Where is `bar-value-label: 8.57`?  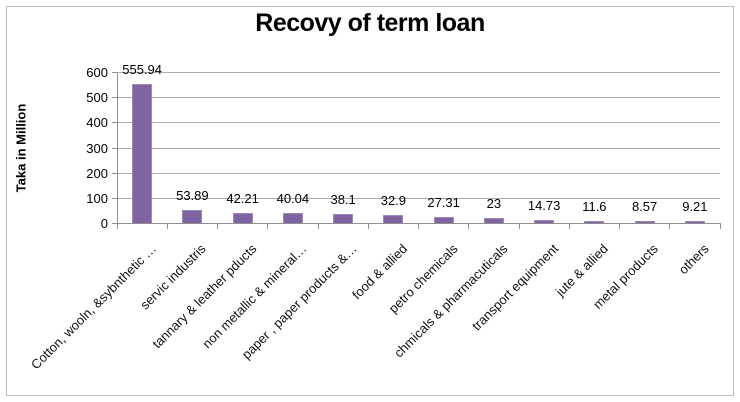 bar-value-label: 8.57 is located at coordinates (644, 207).